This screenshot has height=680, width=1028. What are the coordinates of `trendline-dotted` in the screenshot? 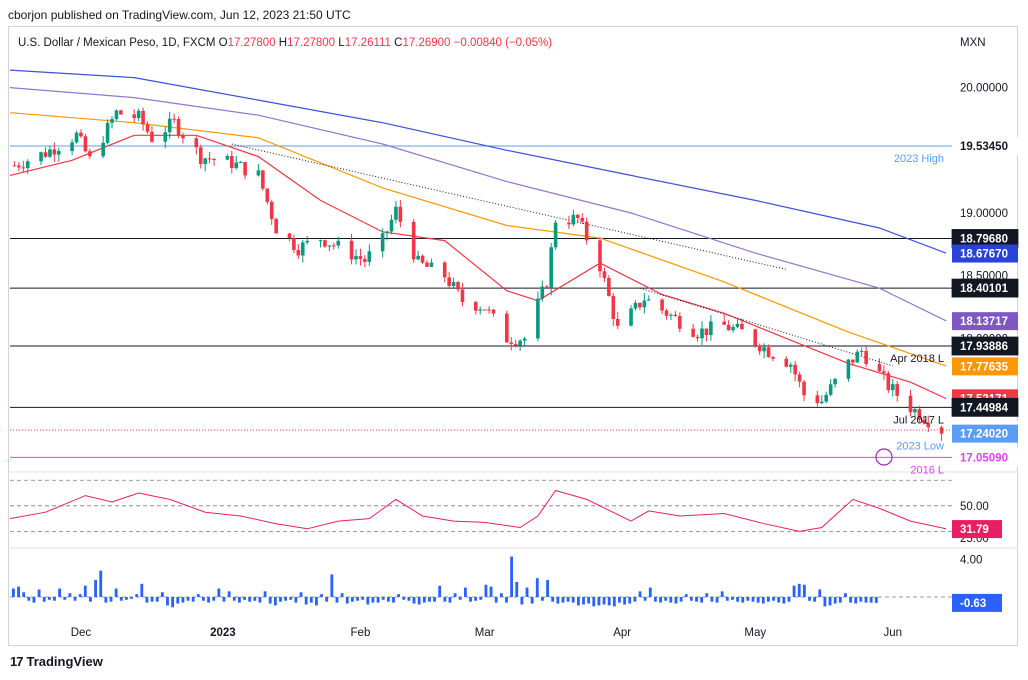 It's located at (766, 327).